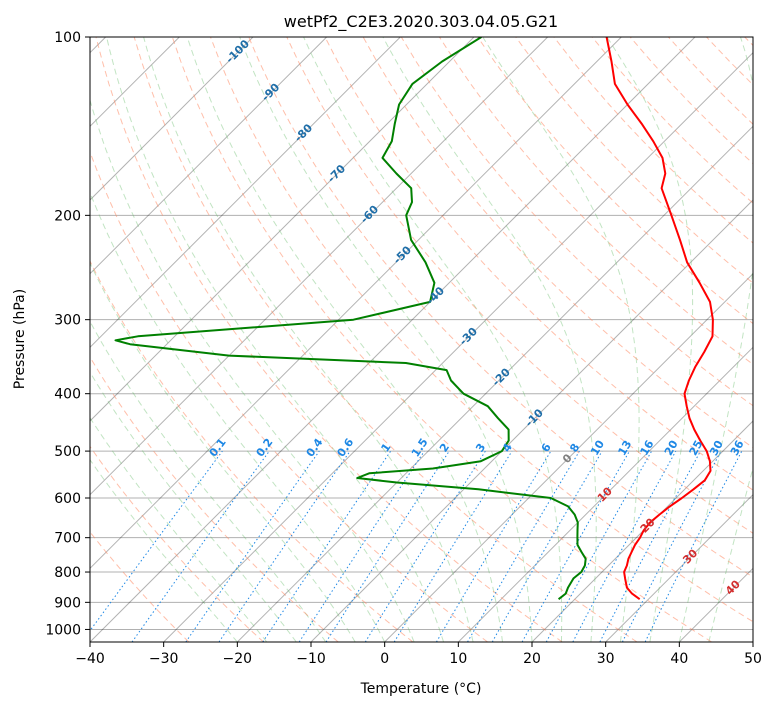 The width and height of the screenshot is (775, 708). I want to click on y-tick-label: 700, so click(67, 539).